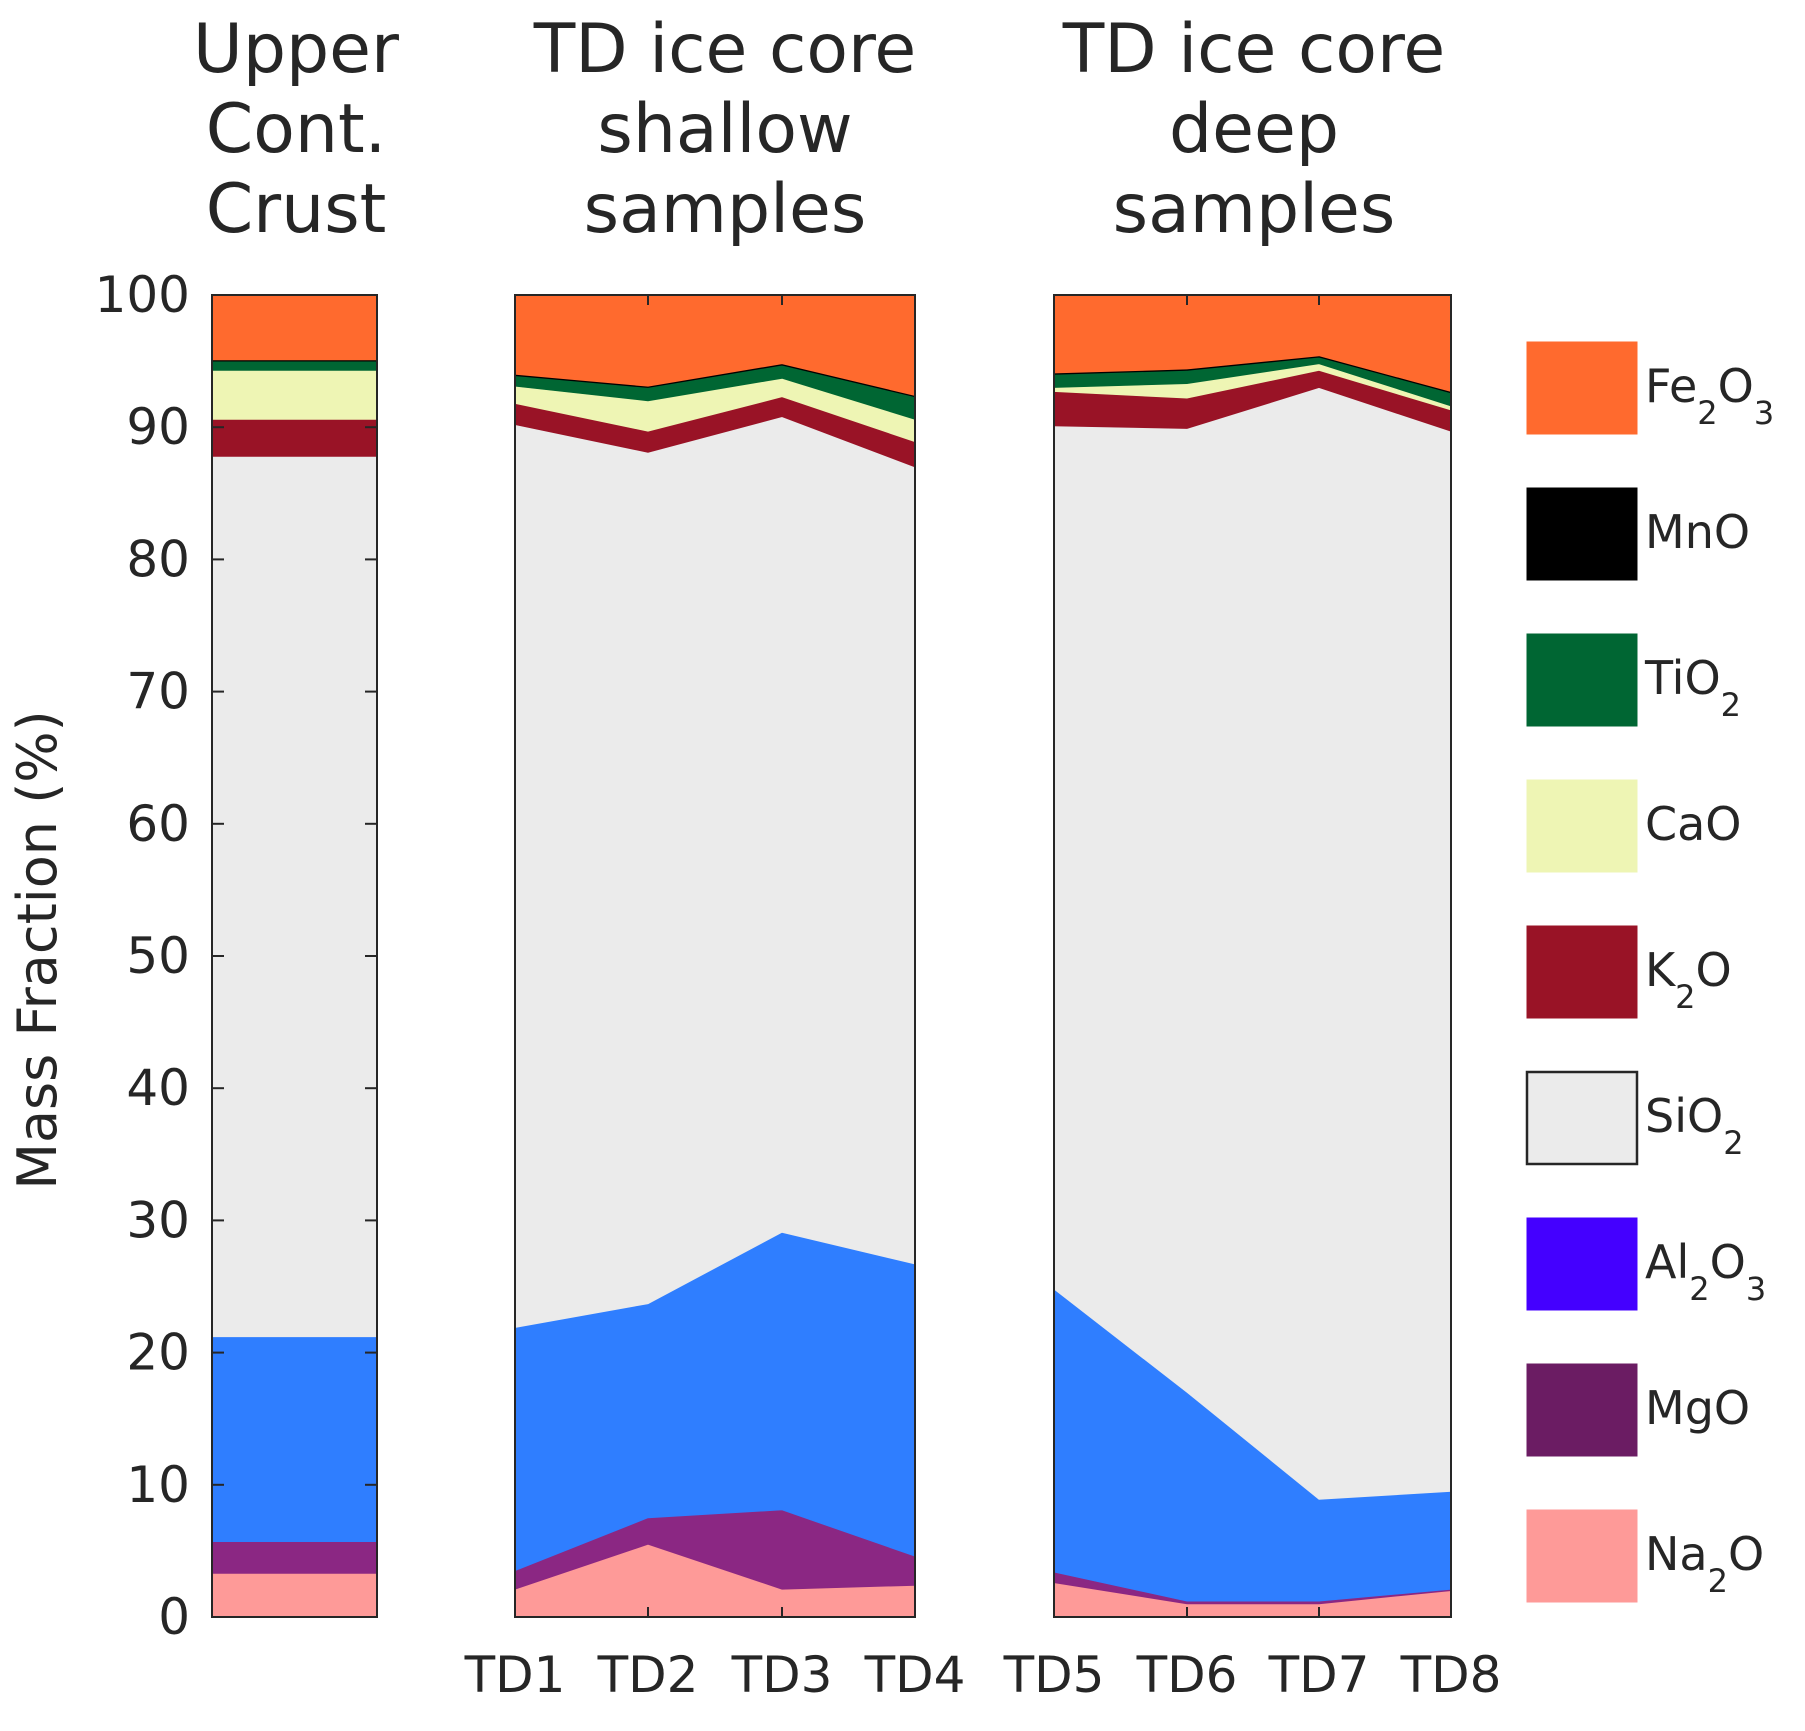 The height and width of the screenshot is (1731, 1805). Describe the element at coordinates (296, 129) in the screenshot. I see `panel-title-line: Cont.` at that location.